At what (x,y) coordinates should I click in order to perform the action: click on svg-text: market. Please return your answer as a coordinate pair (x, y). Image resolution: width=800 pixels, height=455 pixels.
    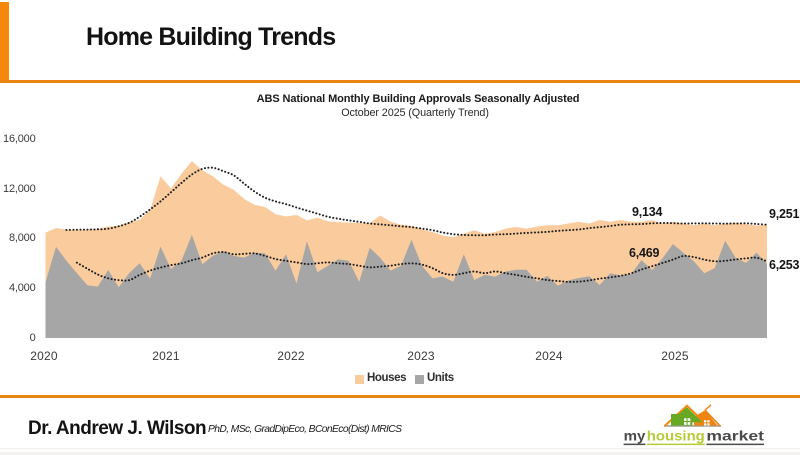
    Looking at the image, I should click on (735, 436).